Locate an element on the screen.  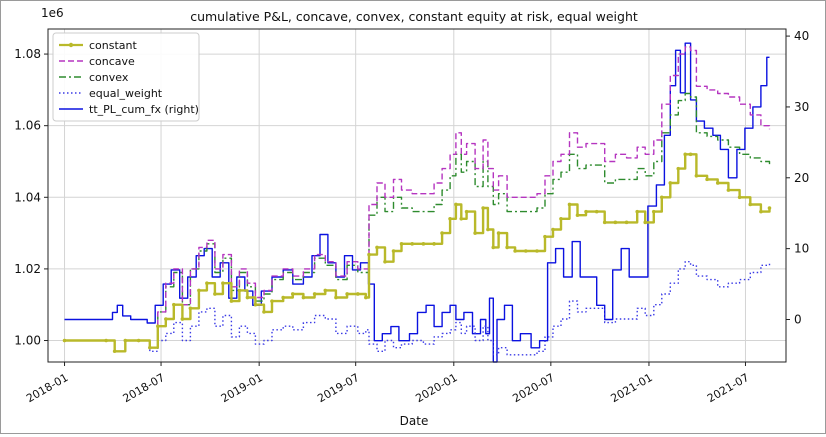
legend-box is located at coordinates (126, 77).